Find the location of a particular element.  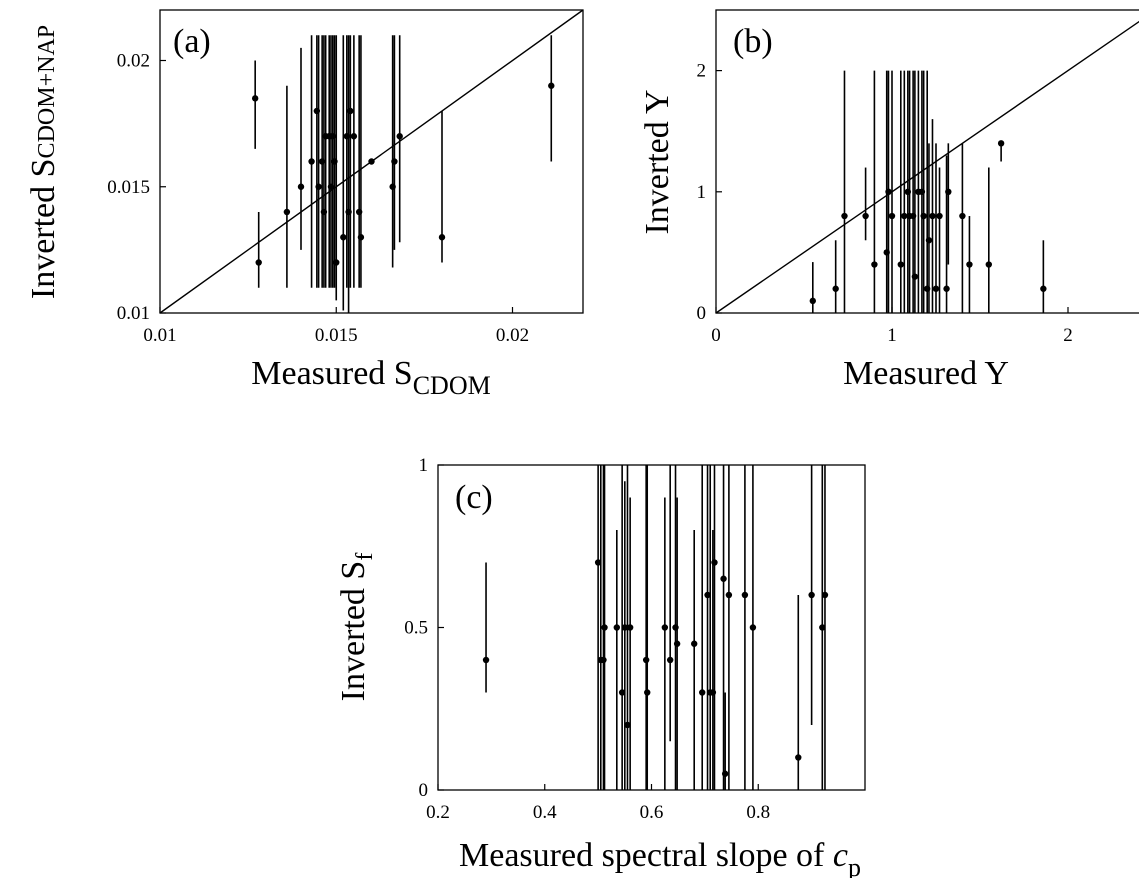

x-tick-label: 2 is located at coordinates (1068, 335).